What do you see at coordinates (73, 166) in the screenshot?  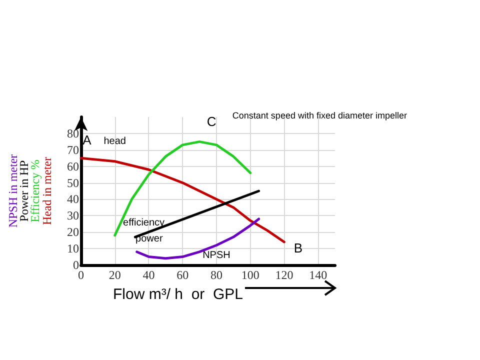 I see `y-tick-label: 60` at bounding box center [73, 166].